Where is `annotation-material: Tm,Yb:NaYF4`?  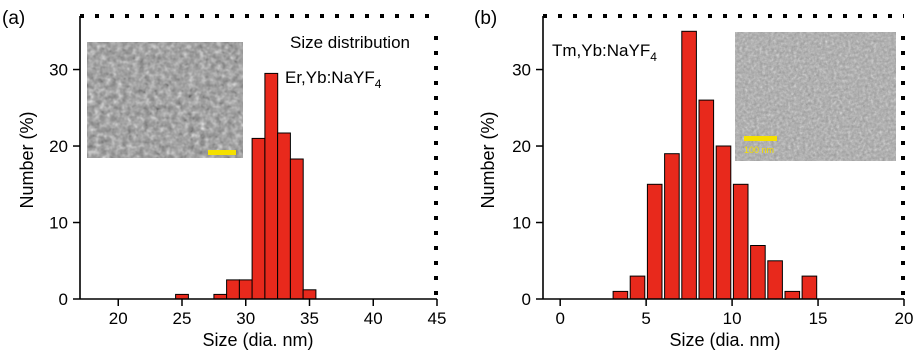 annotation-material: Tm,Yb:NaYF4 is located at coordinates (604, 52).